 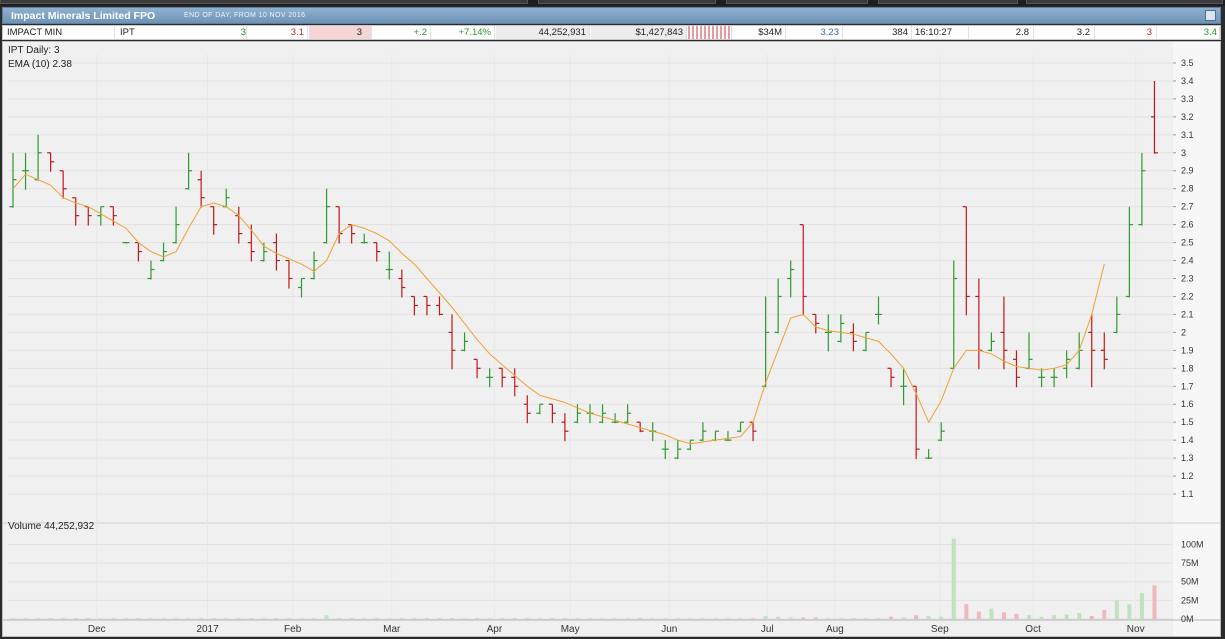 What do you see at coordinates (1002, 32) in the screenshot?
I see `open-price: 2.8` at bounding box center [1002, 32].